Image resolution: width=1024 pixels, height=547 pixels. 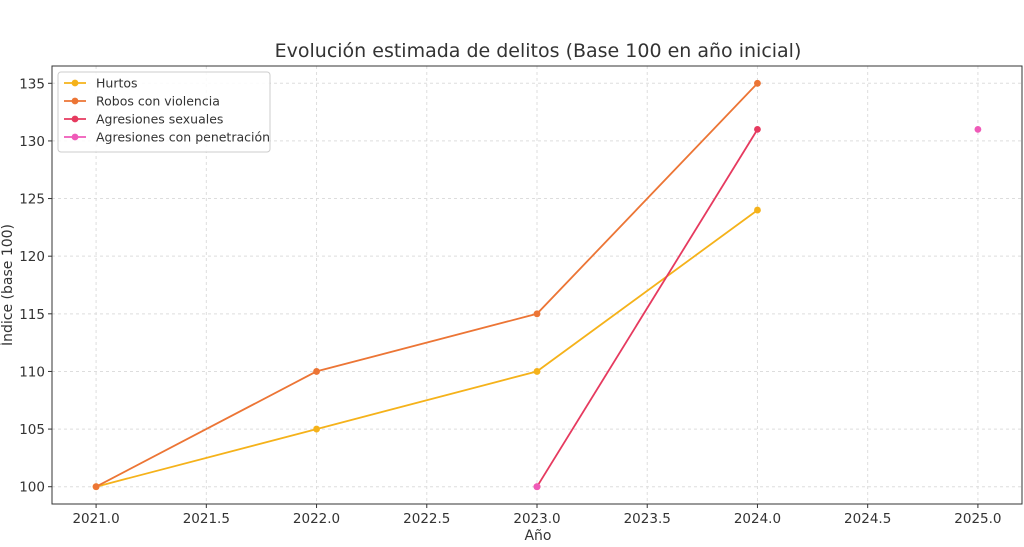 I want to click on y-tick-label: 100, so click(x=32, y=488).